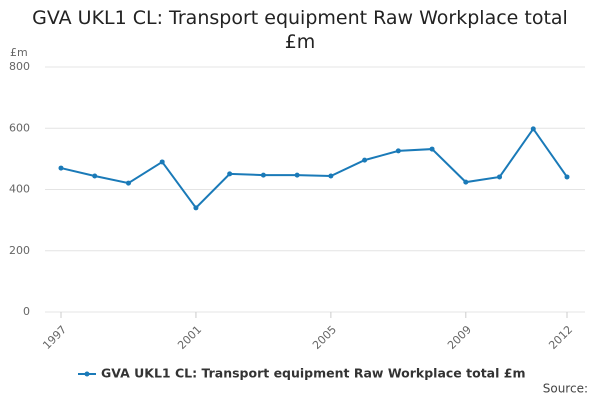 Image resolution: width=600 pixels, height=400 pixels. I want to click on x-tick-label: 2009, so click(459, 337).